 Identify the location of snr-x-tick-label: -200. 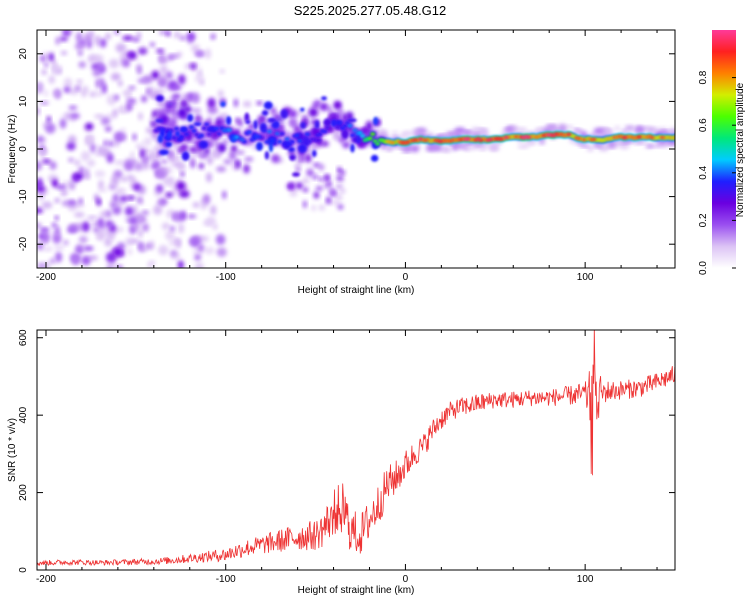
(46, 579).